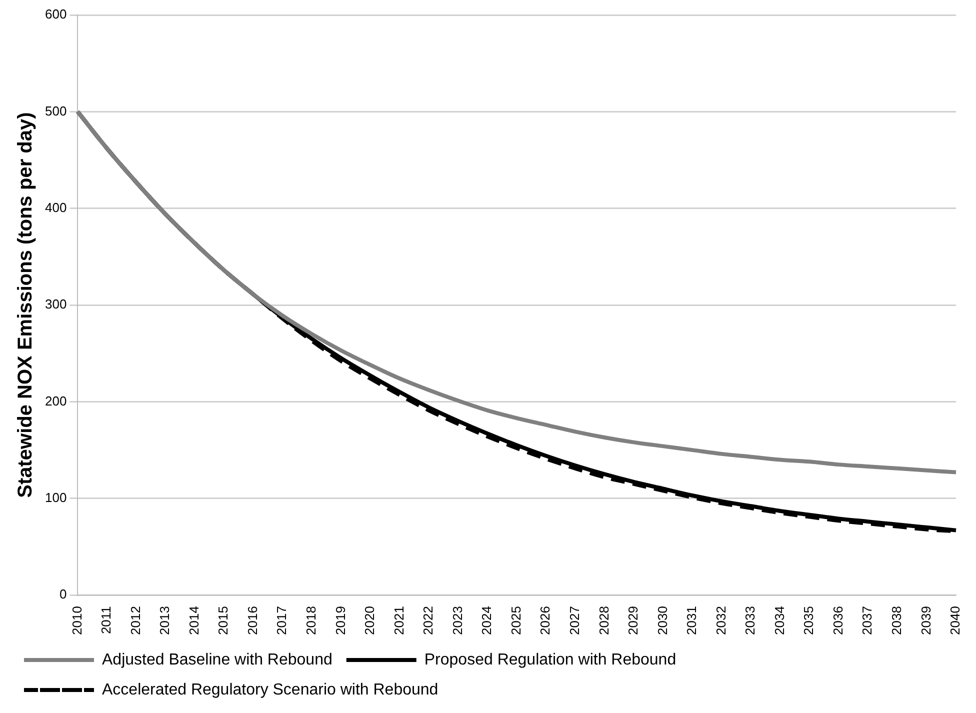  What do you see at coordinates (545, 620) in the screenshot?
I see `x-tick-label: 2026` at bounding box center [545, 620].